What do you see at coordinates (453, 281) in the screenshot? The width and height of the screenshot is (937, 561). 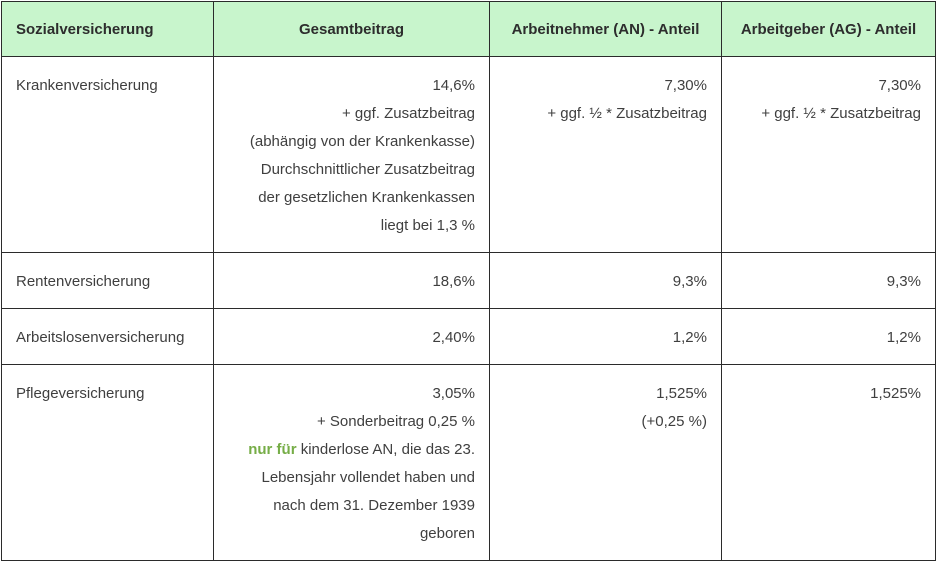 I see `value-line: 18,6%` at bounding box center [453, 281].